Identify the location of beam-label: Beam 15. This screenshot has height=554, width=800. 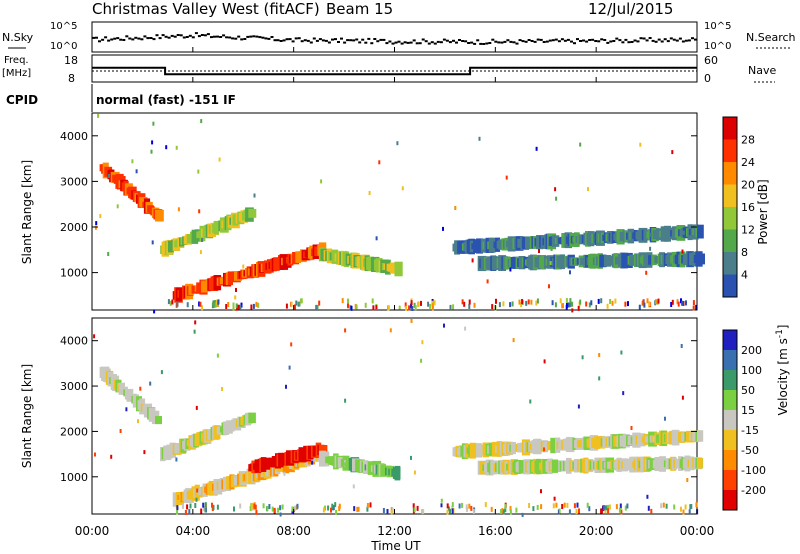
(359, 9).